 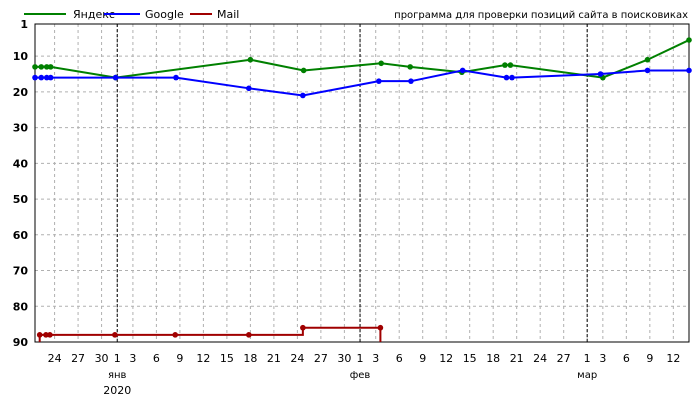 What do you see at coordinates (117, 375) in the screenshot?
I see `month-label: янв` at bounding box center [117, 375].